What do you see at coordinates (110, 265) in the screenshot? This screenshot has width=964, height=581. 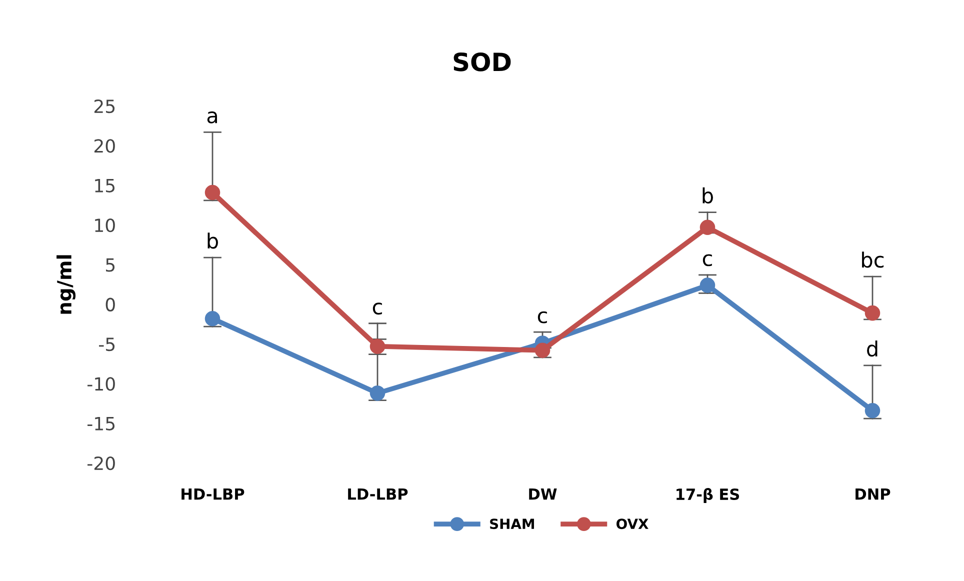 I see `y-tick-label: 5` at bounding box center [110, 265].